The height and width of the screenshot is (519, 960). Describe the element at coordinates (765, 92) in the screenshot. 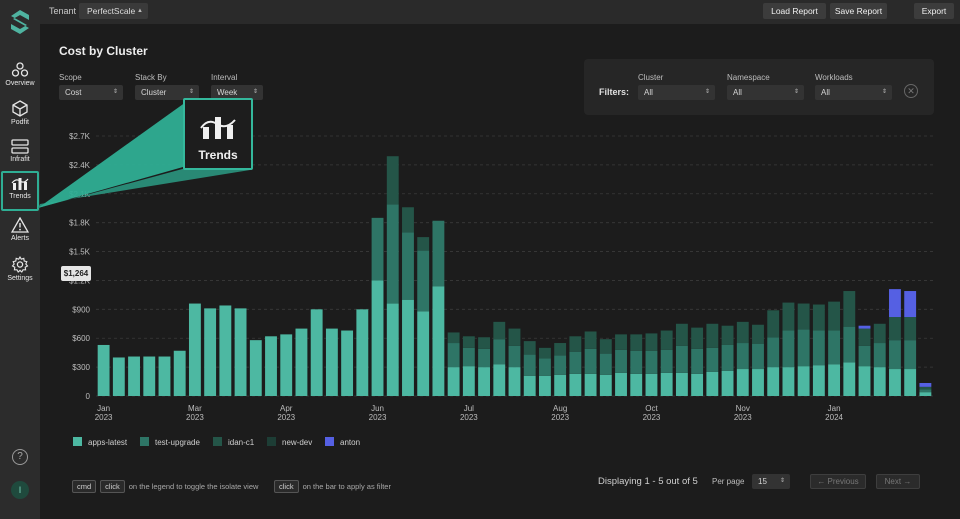

I see `namespace-filter-select: All ⇕` at that location.